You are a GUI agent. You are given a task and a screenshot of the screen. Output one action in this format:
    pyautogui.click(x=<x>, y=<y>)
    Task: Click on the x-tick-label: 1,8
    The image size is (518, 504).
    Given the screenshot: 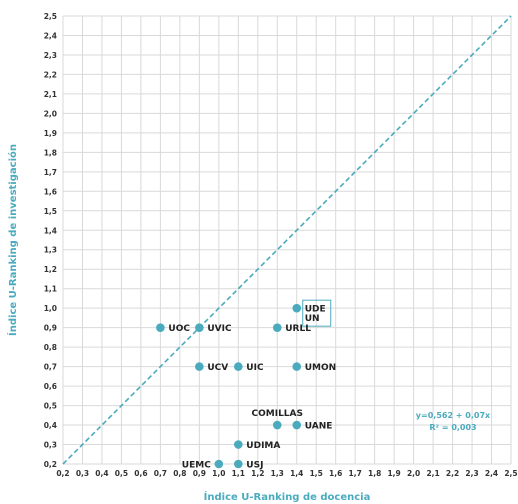 What is the action you would take?
    pyautogui.click(x=374, y=473)
    